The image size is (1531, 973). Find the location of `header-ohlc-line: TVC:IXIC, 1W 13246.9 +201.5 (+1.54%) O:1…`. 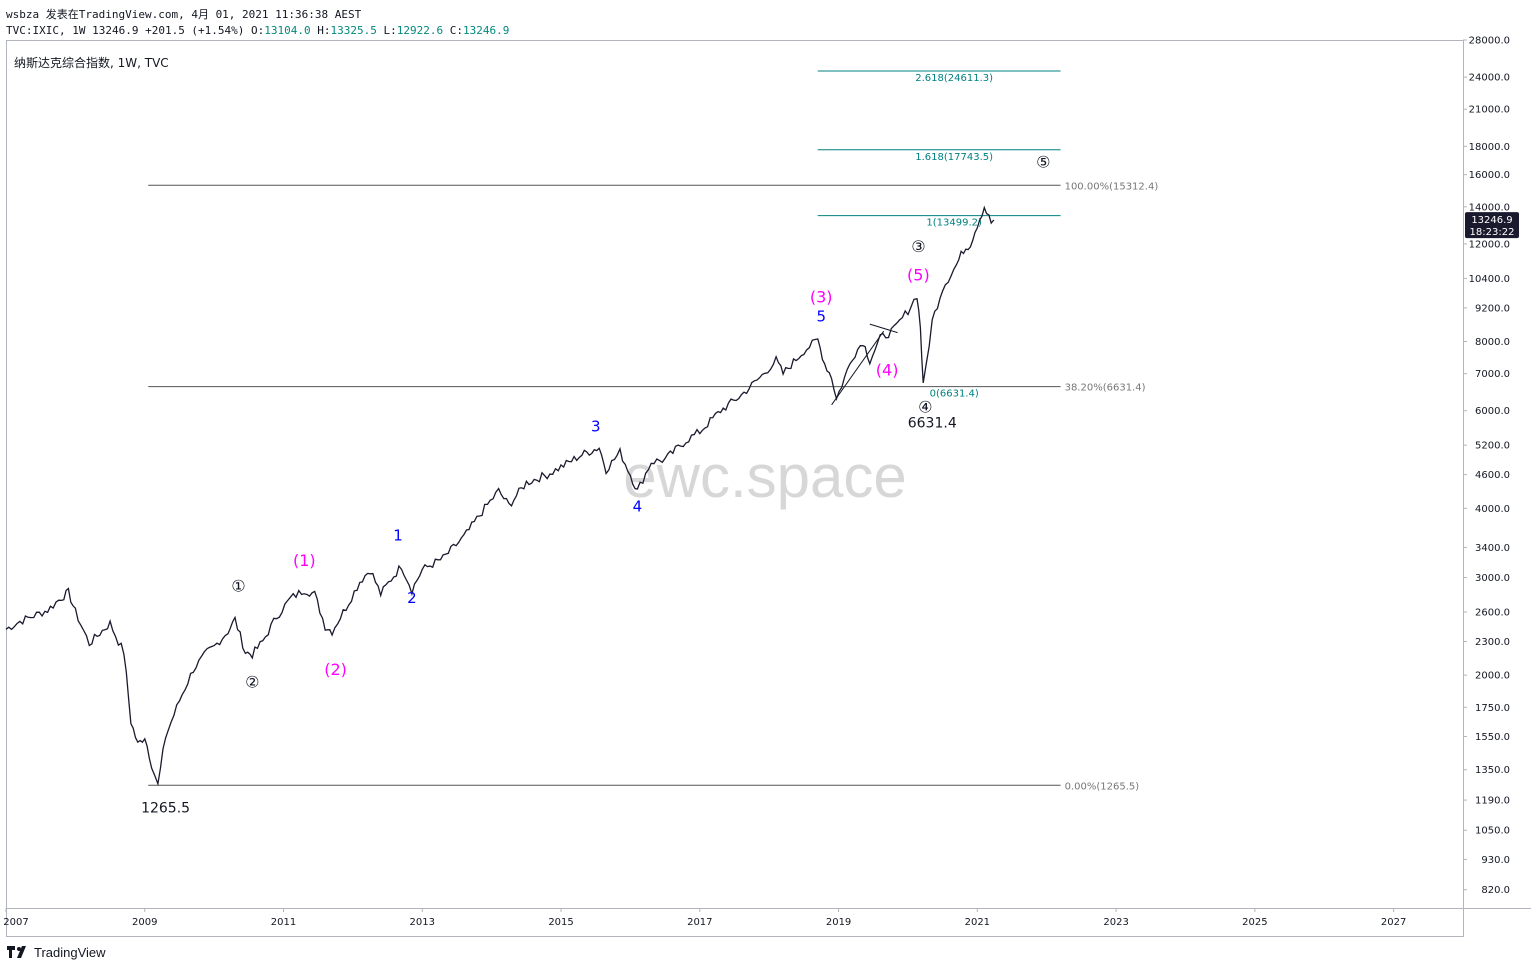

header-ohlc-line: TVC:IXIC, 1W 13246.9 +201.5 (+1.54%) O:1… is located at coordinates (257, 30).